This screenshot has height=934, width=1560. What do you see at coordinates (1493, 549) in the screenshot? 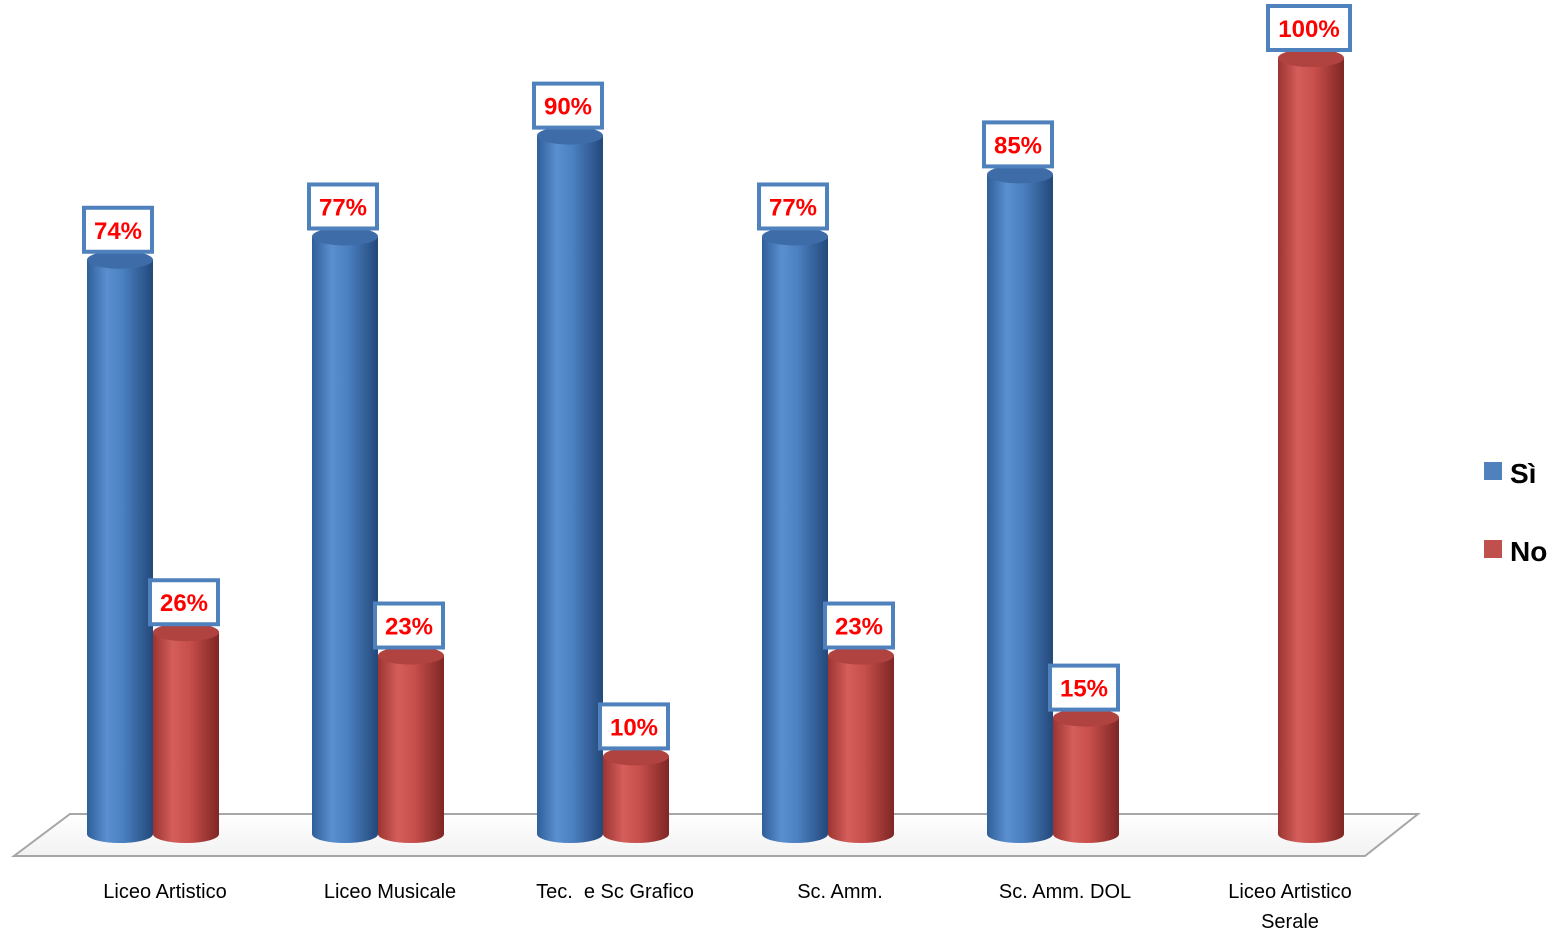
I see `legend-swatch-no` at bounding box center [1493, 549].